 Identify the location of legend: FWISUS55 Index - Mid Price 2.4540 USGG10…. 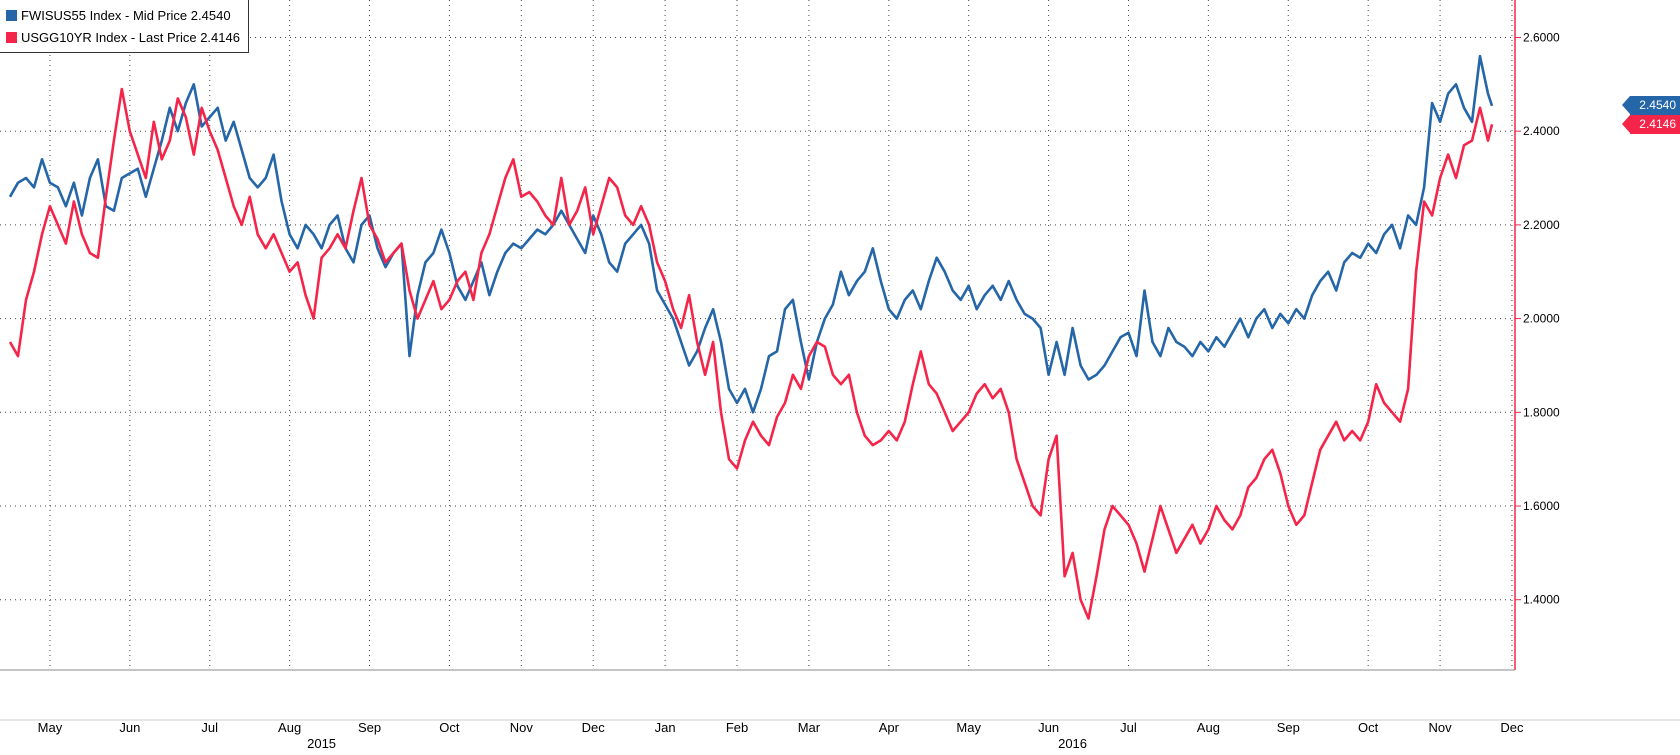
(124, 26).